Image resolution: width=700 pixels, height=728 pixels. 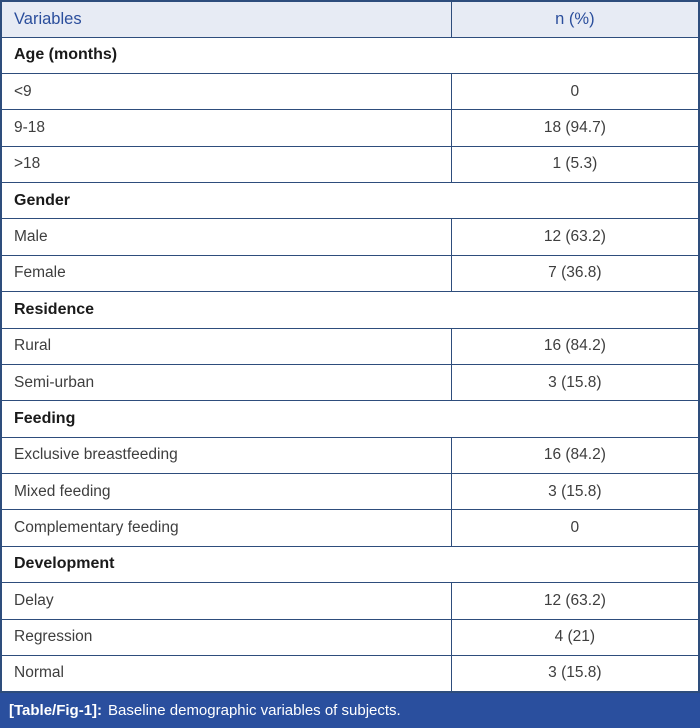 What do you see at coordinates (226, 601) in the screenshot?
I see `variable-cell: Delay` at bounding box center [226, 601].